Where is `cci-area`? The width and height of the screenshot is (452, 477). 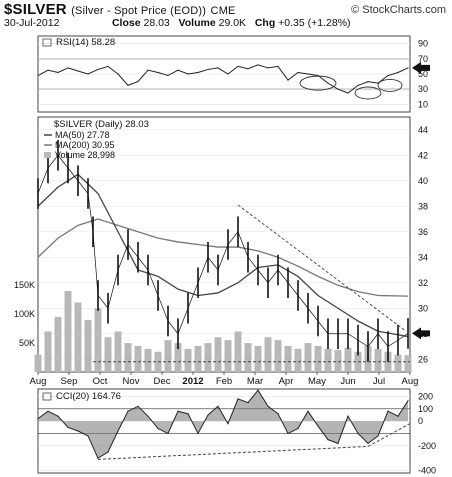 cci-area is located at coordinates (223, 424).